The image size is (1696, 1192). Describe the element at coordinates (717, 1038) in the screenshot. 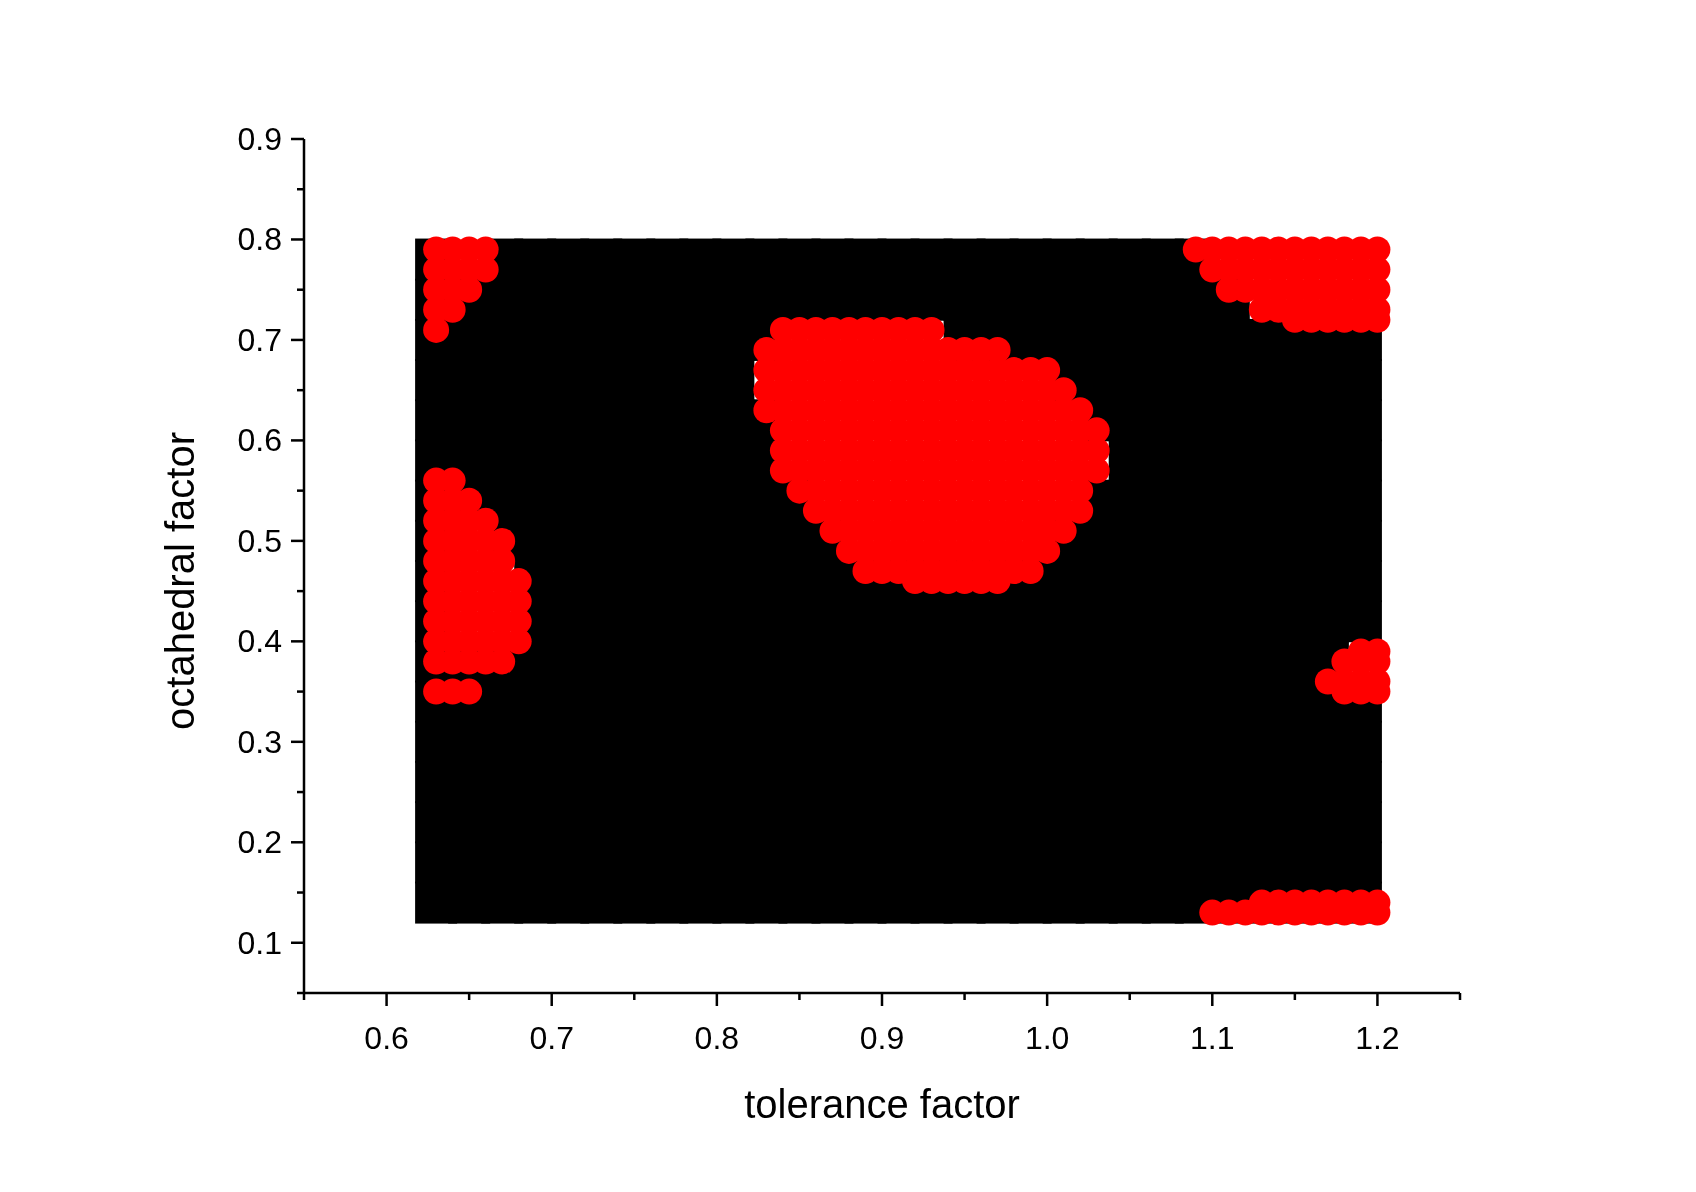

I see `x-tick-label: 0.8` at that location.